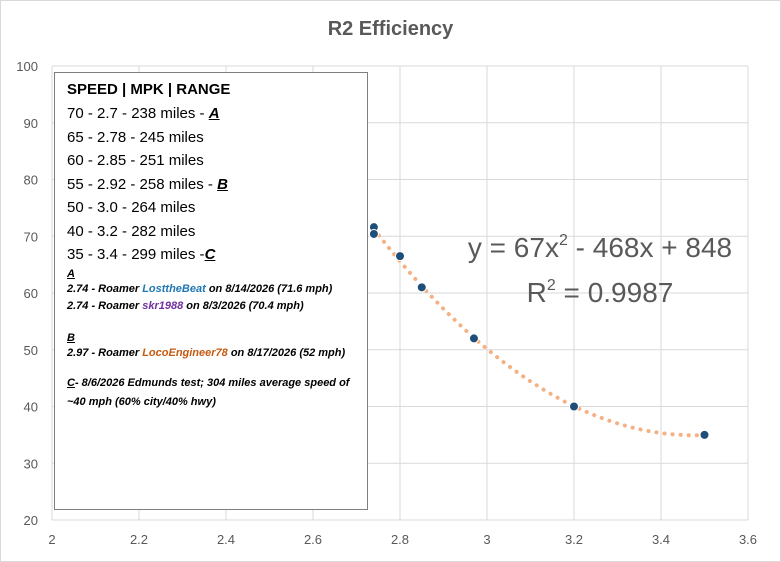 This screenshot has height=562, width=781. I want to click on speed-row-50: 50 - 3.0 - 264 miles, so click(212, 208).